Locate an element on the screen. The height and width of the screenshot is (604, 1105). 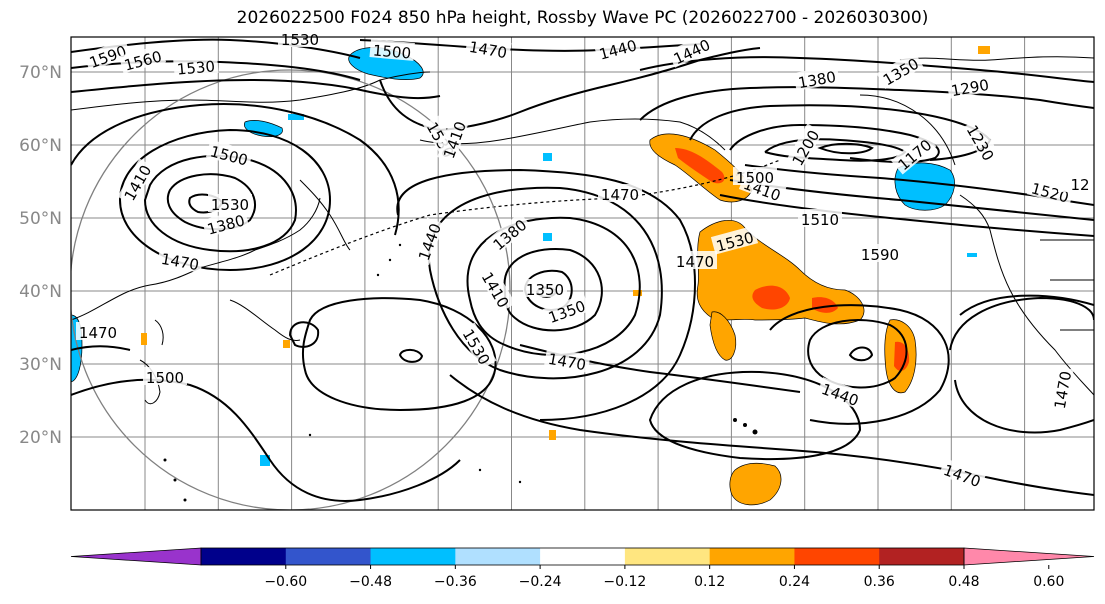
colorbar-tick-label: −0.36 is located at coordinates (455, 582).